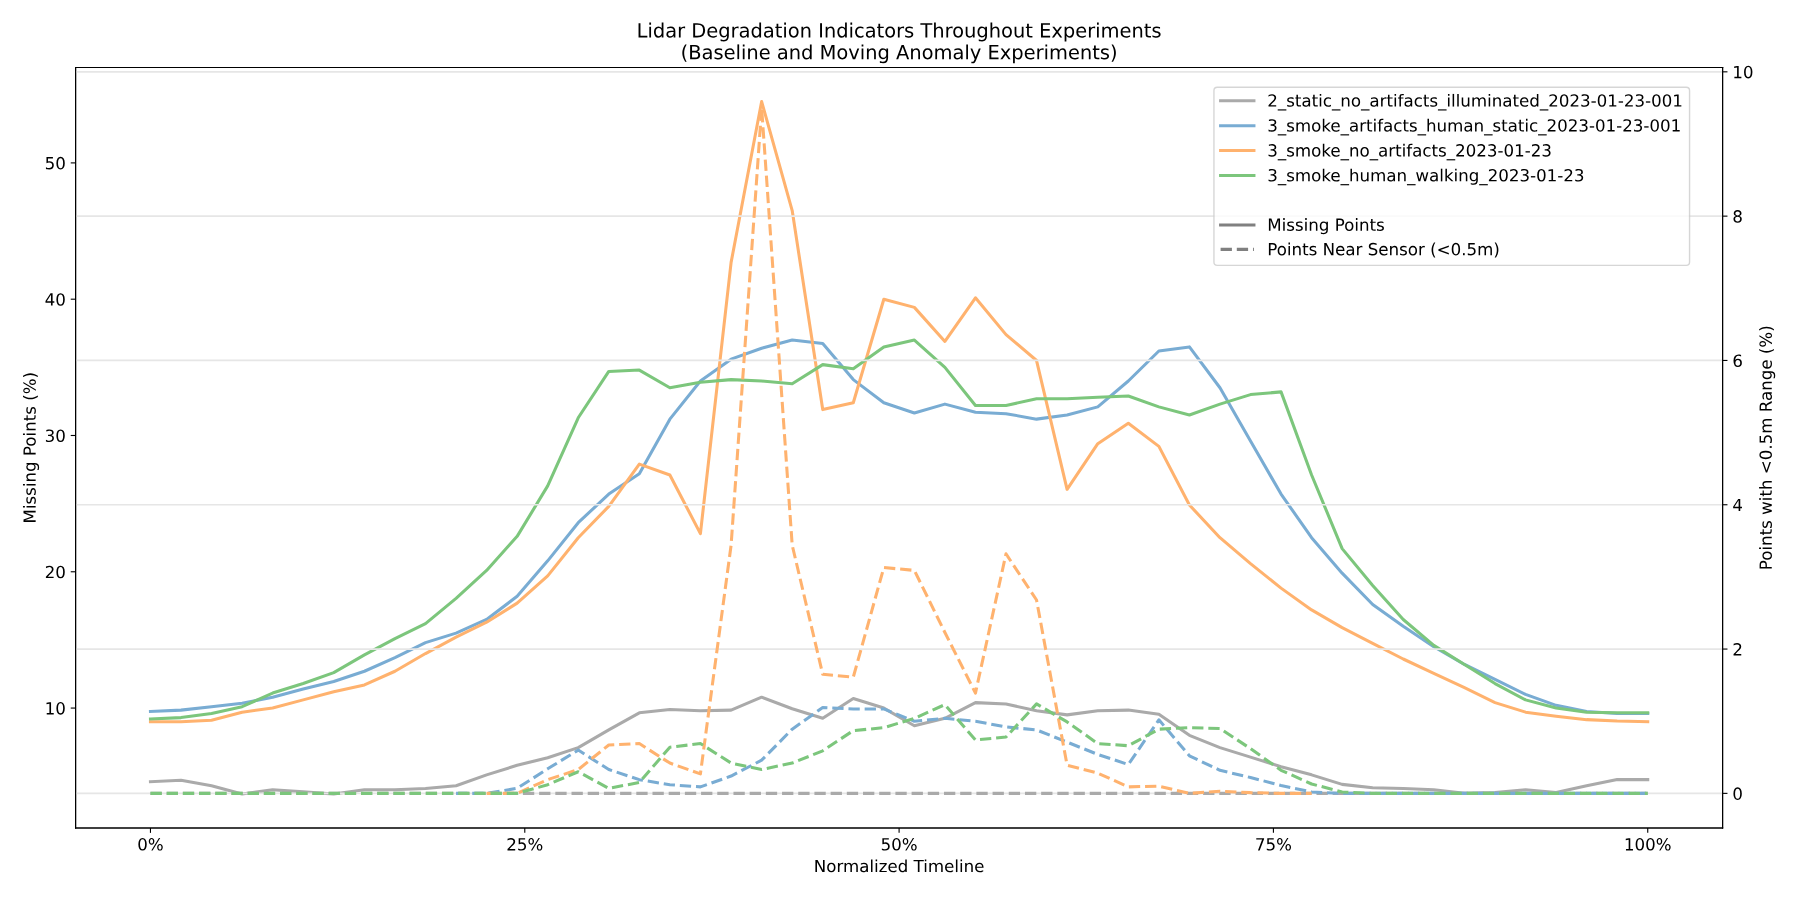 The height and width of the screenshot is (900, 1800). Describe the element at coordinates (1383, 250) in the screenshot. I see `annotation: Points Near Sensor (<0.5m)` at that location.